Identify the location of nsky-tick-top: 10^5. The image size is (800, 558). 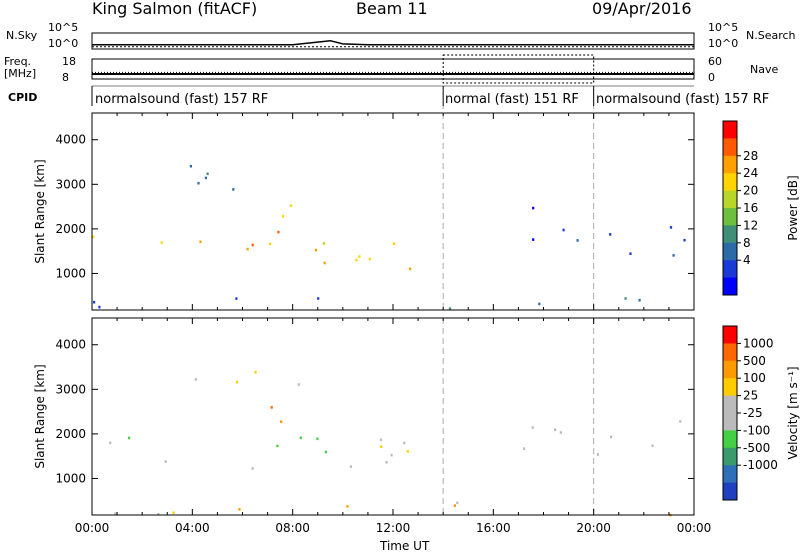
(63, 27).